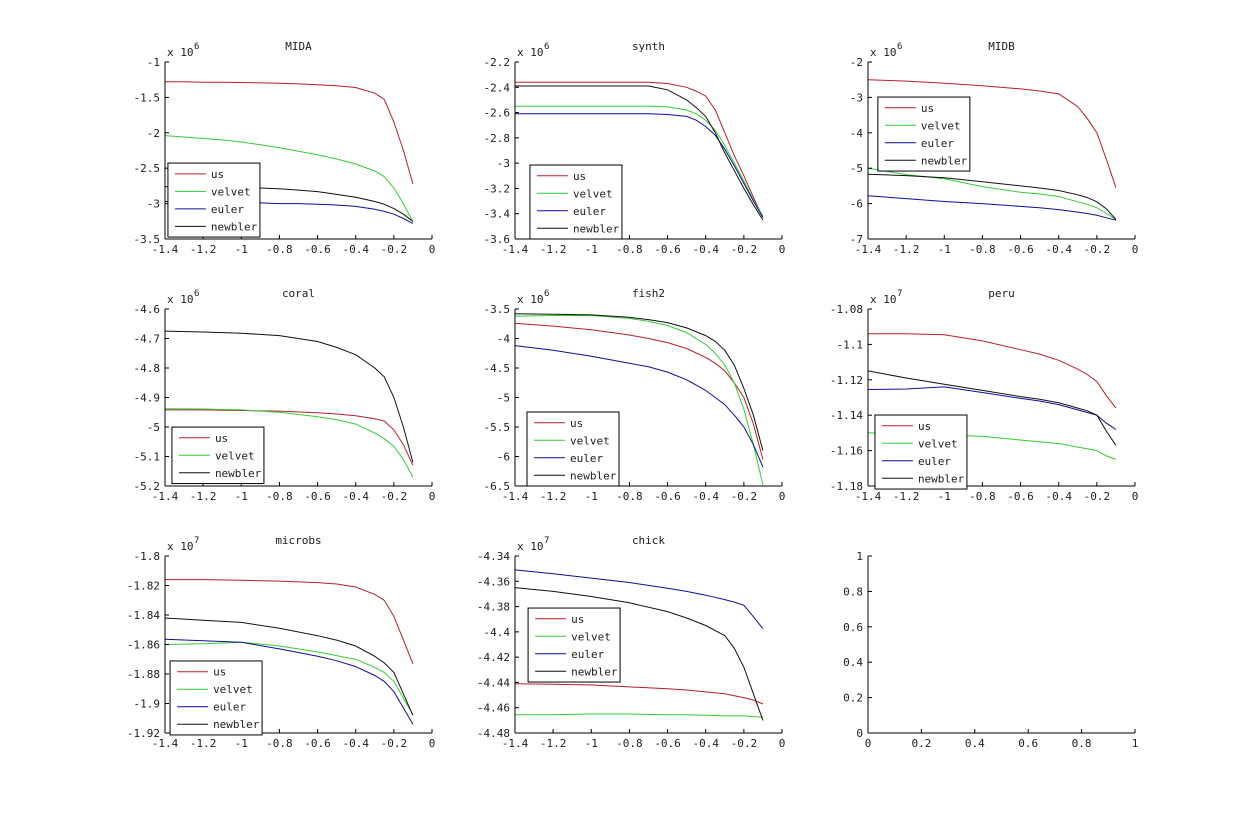  I want to click on chart-title: MIDB, so click(1001, 46).